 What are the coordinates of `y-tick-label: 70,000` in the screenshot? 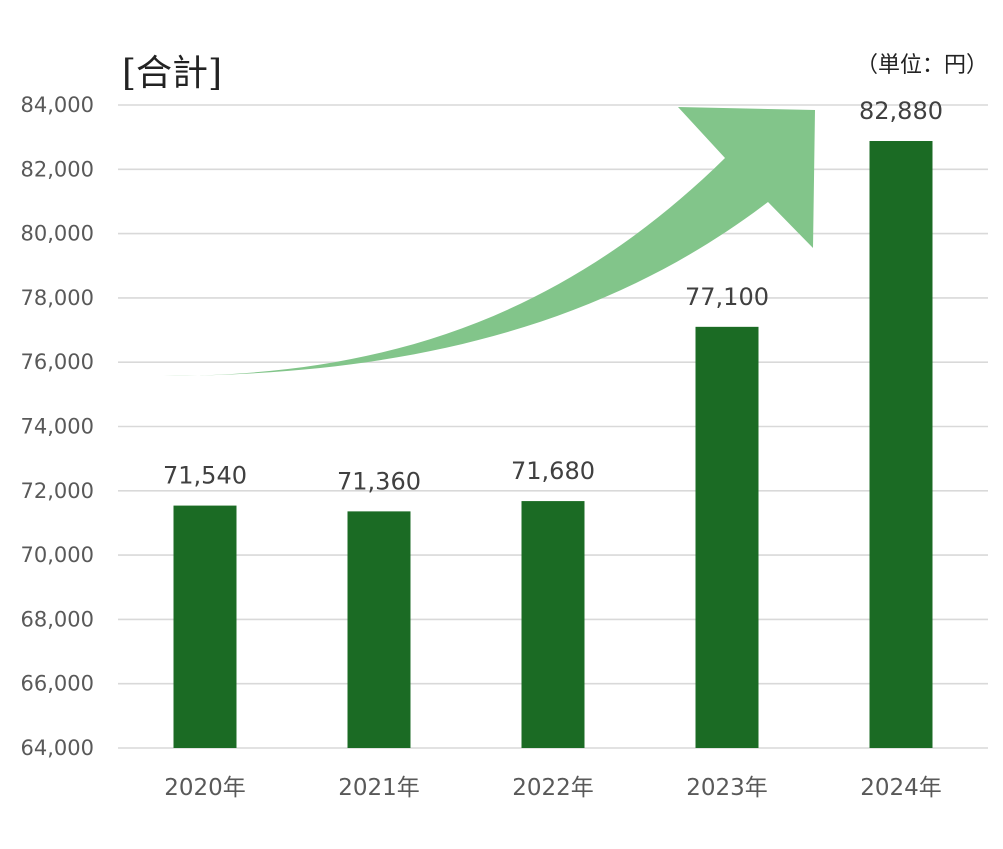 It's located at (57, 555).